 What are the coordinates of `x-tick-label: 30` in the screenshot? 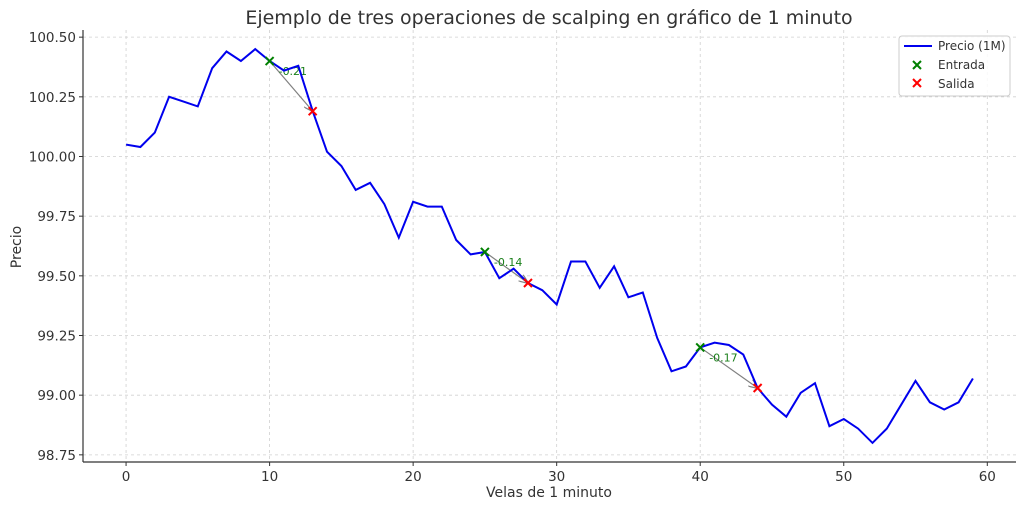 It's located at (556, 477).